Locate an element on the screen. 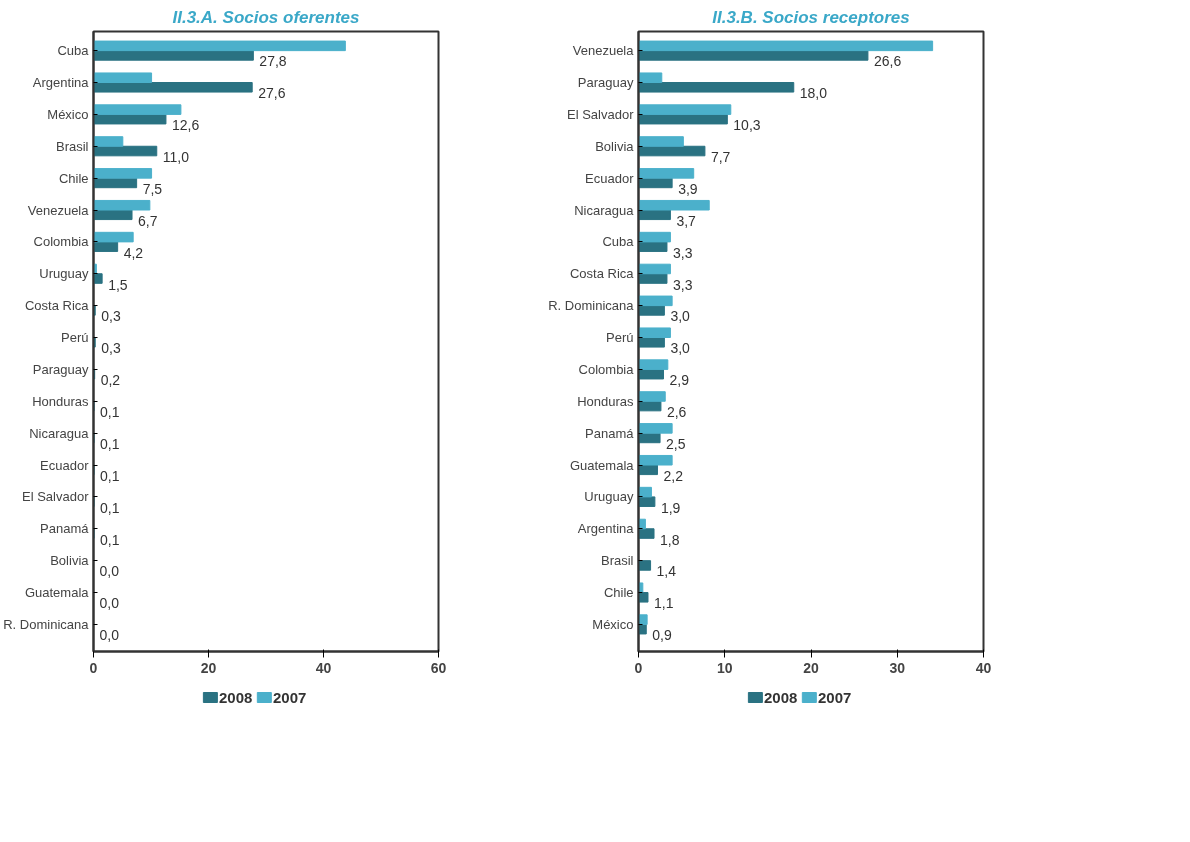 The height and width of the screenshot is (842, 1190). data-label: 27,6 is located at coordinates (272, 93).